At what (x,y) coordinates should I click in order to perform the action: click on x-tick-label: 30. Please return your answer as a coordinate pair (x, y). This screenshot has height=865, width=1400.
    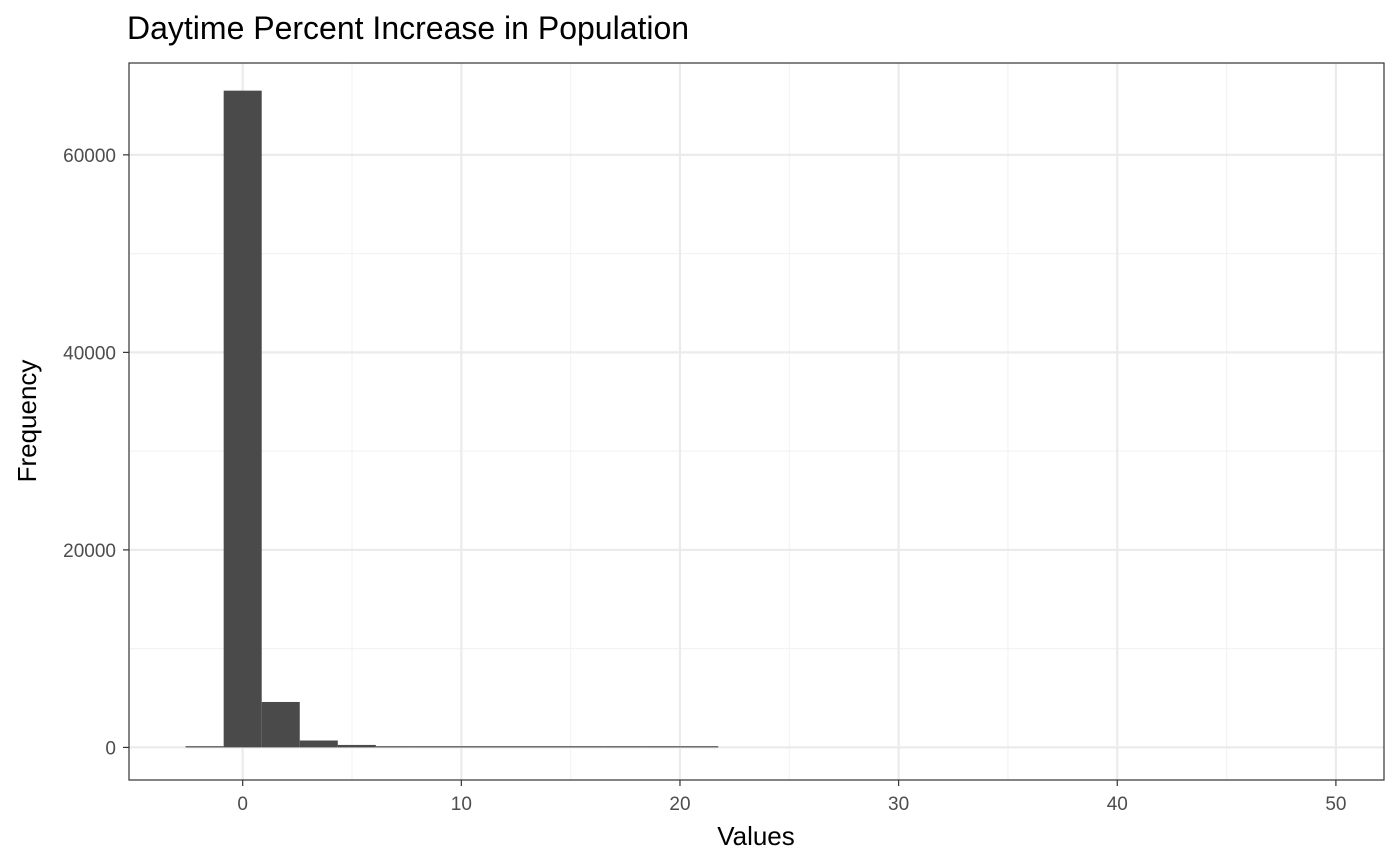
    Looking at the image, I should click on (898, 804).